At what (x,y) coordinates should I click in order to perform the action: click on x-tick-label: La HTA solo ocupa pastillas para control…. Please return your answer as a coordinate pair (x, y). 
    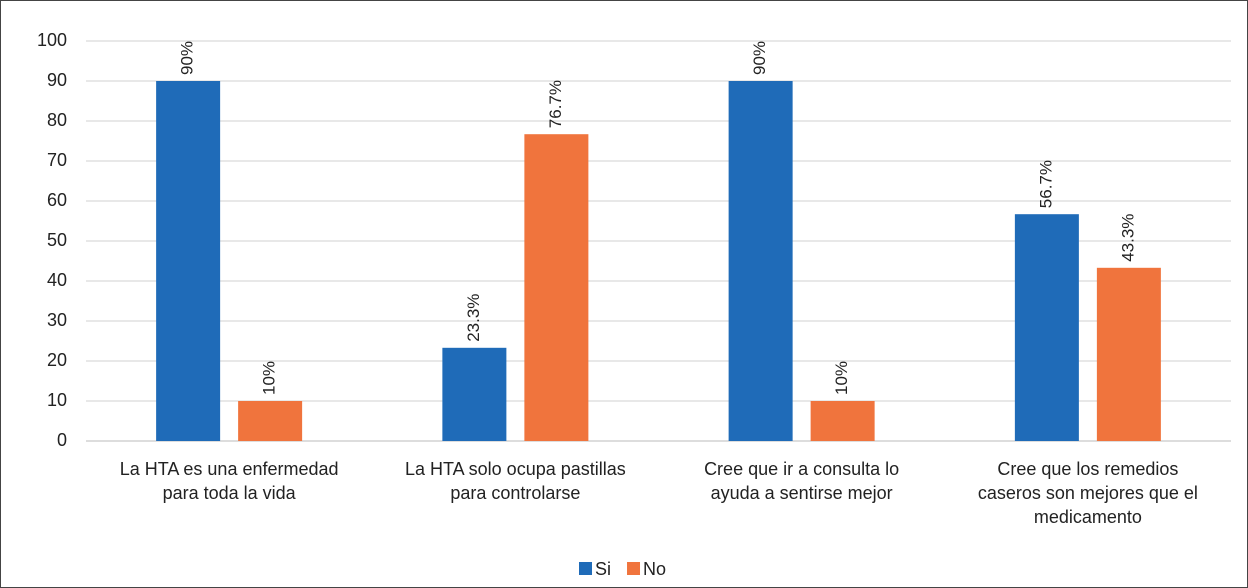
    Looking at the image, I should click on (515, 481).